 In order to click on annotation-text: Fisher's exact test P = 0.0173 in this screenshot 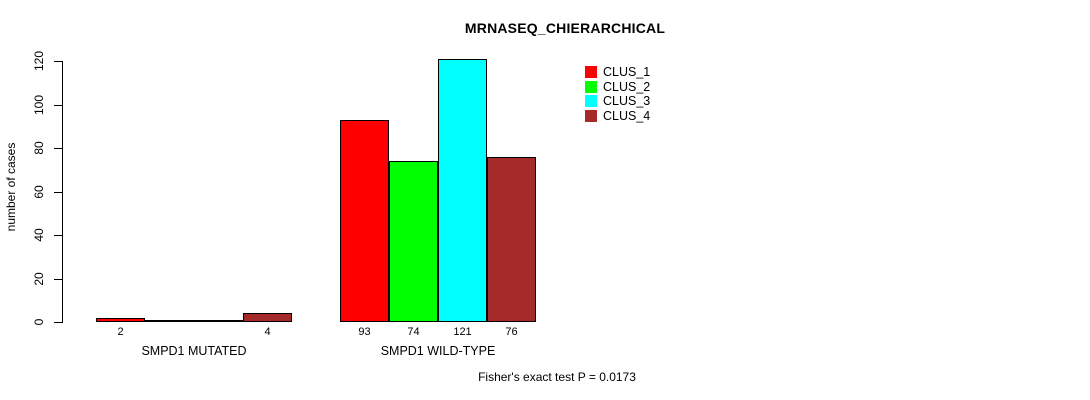, I will do `click(557, 377)`.